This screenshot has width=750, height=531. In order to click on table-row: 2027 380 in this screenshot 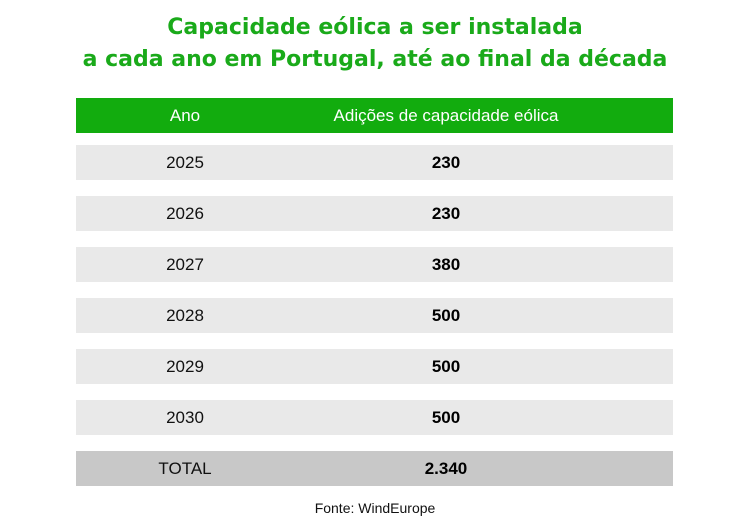, I will do `click(374, 264)`.